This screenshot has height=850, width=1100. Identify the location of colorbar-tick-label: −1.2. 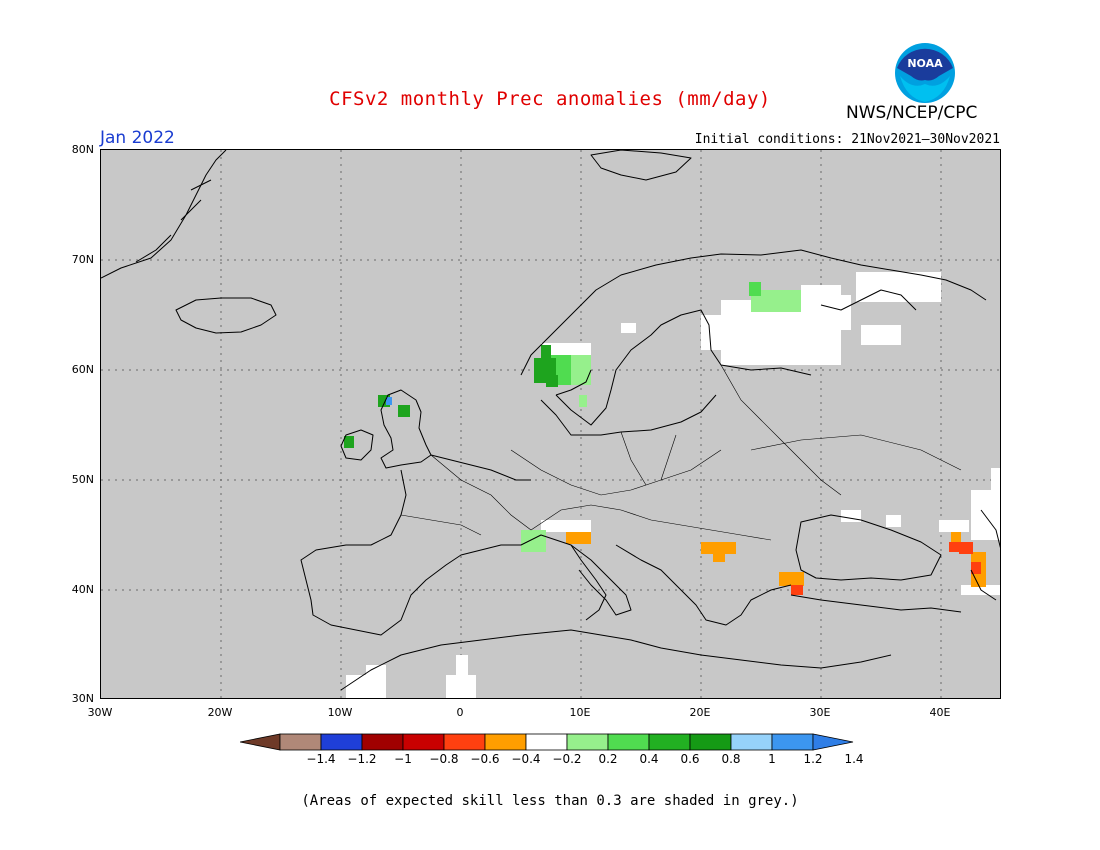
(362, 759).